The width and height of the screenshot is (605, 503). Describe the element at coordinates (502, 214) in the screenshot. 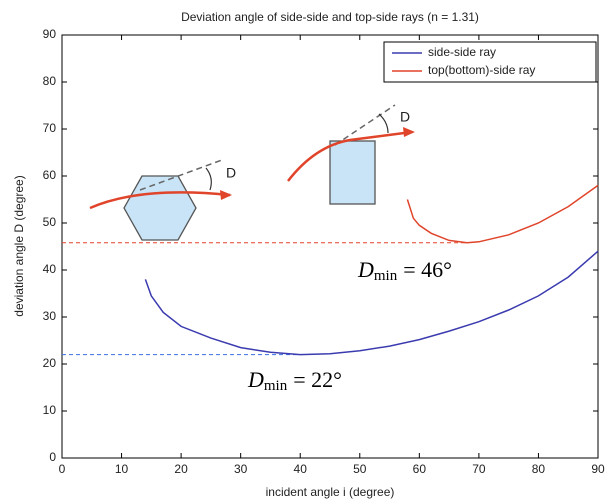

I see `series-line` at that location.